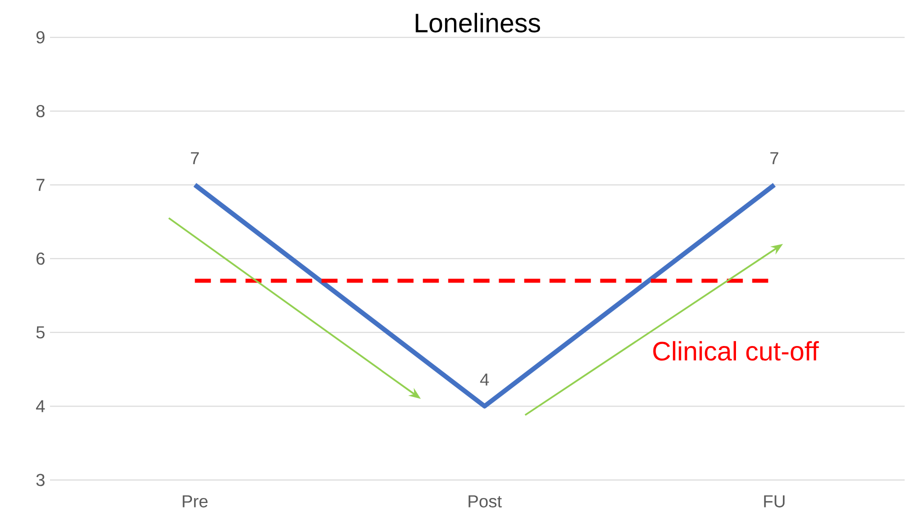 This screenshot has width=910, height=524. What do you see at coordinates (40, 37) in the screenshot?
I see `y-tick-label: 9` at bounding box center [40, 37].